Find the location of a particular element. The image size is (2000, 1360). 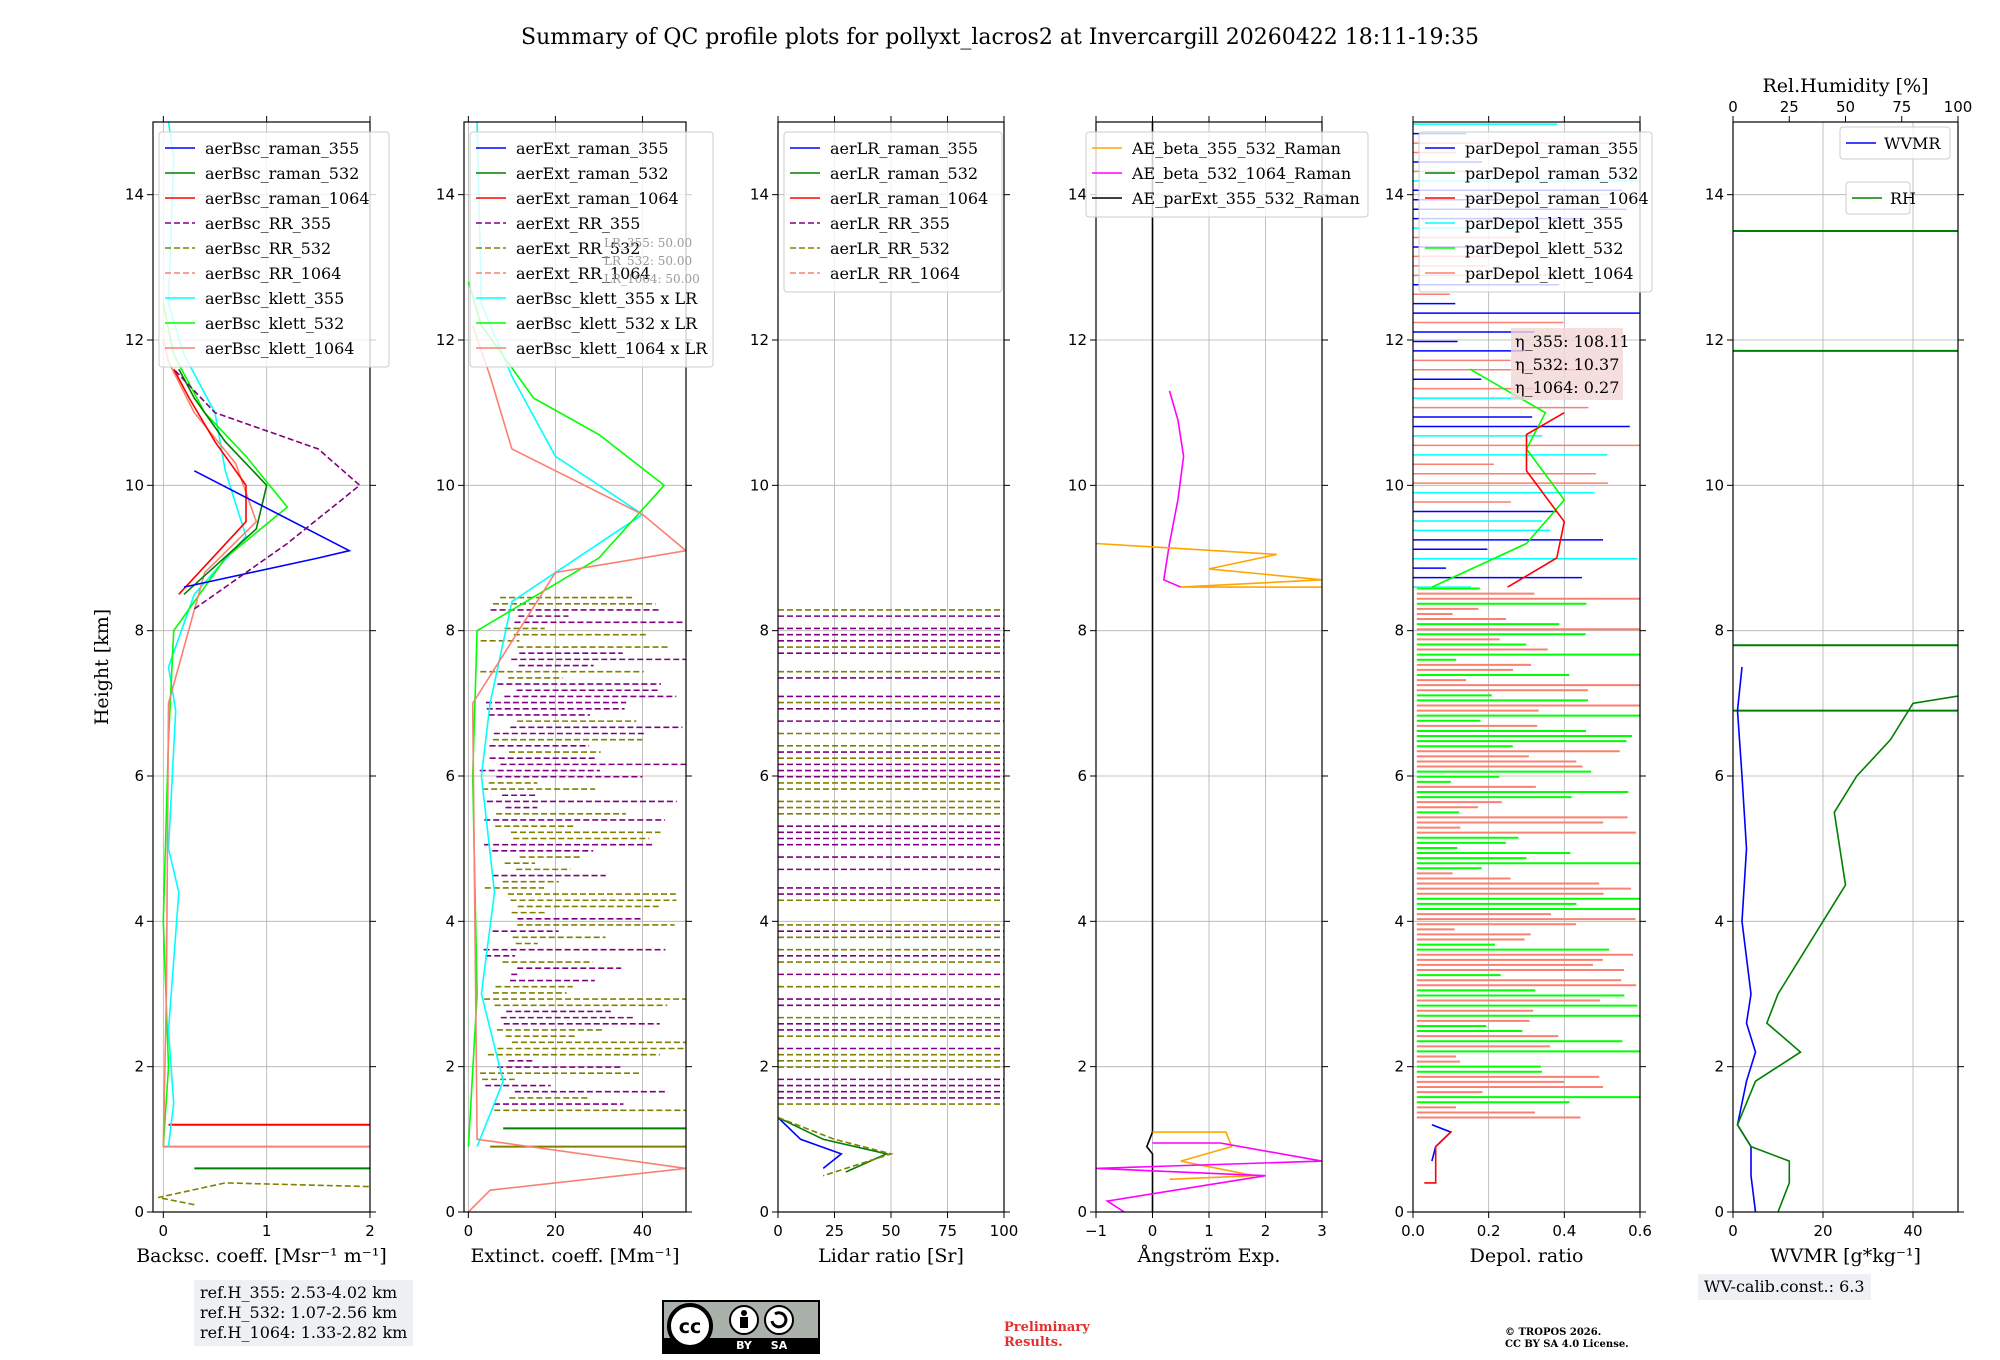

cc-license-badge: cc BY SA is located at coordinates (741, 1327).